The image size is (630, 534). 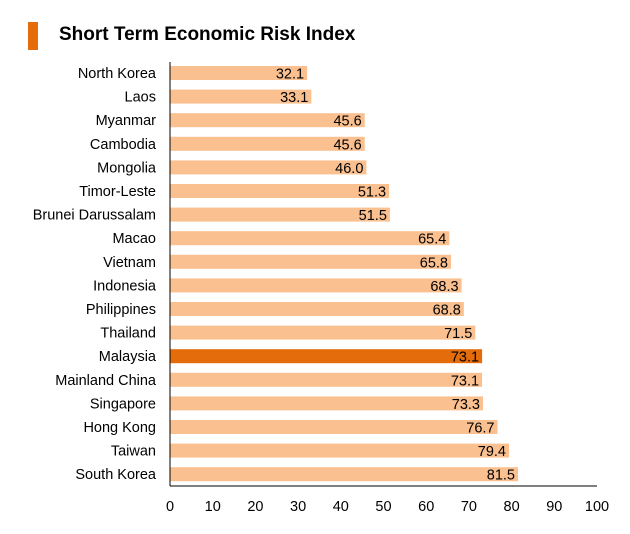 I want to click on data-label: 68.3, so click(x=444, y=287).